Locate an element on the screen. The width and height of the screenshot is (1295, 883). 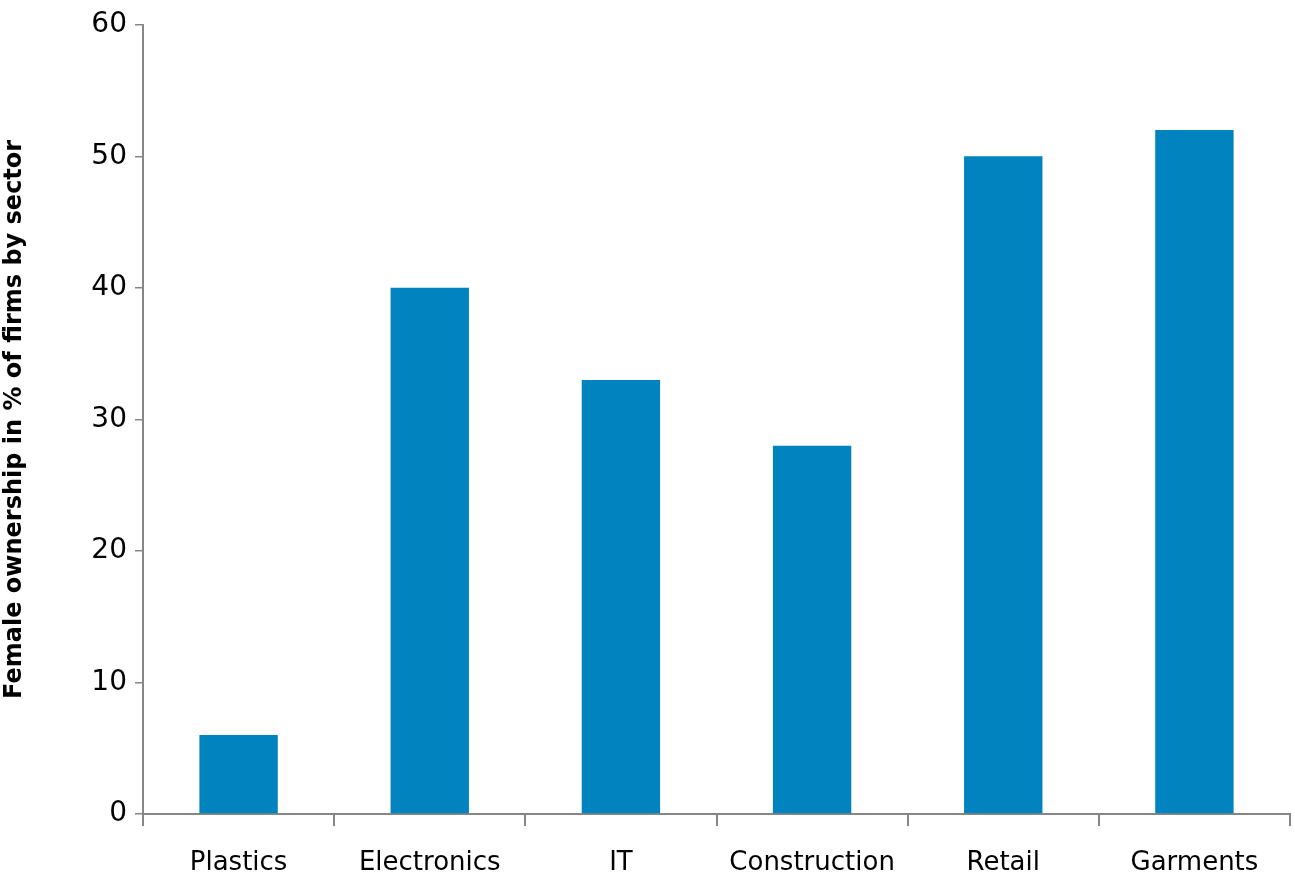
y-tick-label: 0 is located at coordinates (118, 812).